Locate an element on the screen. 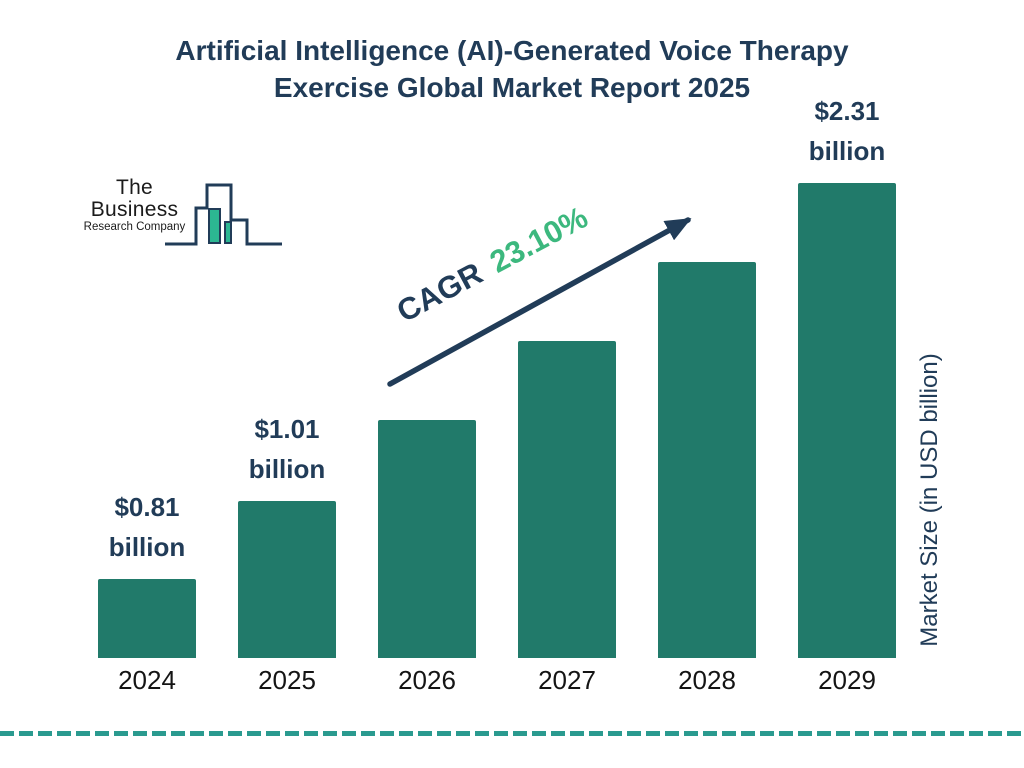 The width and height of the screenshot is (1024, 768). bar-group-2029: $2.31 billion is located at coordinates (847, 329).